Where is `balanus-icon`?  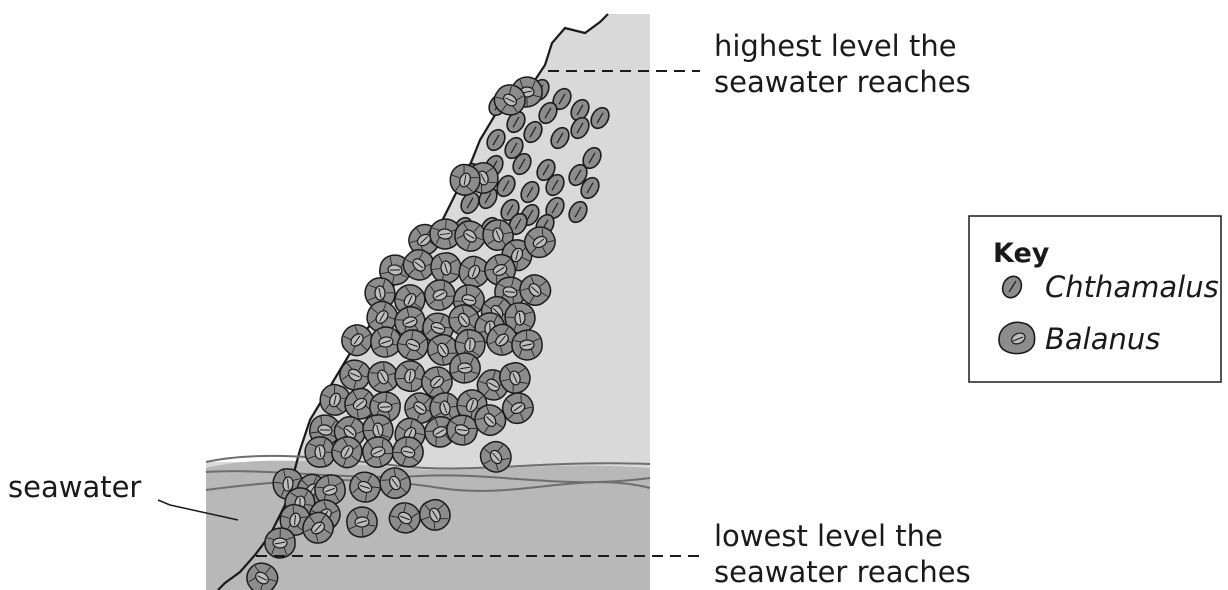 balanus-icon is located at coordinates (1017, 338).